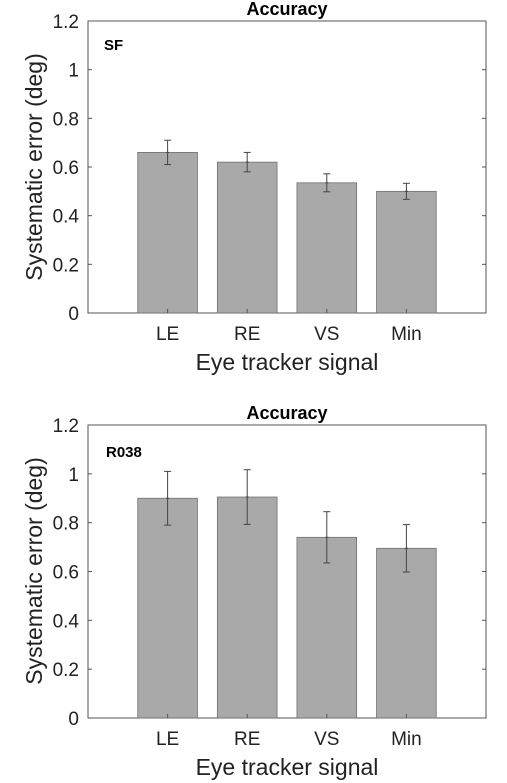 Image resolution: width=507 pixels, height=783 pixels. What do you see at coordinates (124, 452) in the screenshot?
I see `panel-label: R038` at bounding box center [124, 452].